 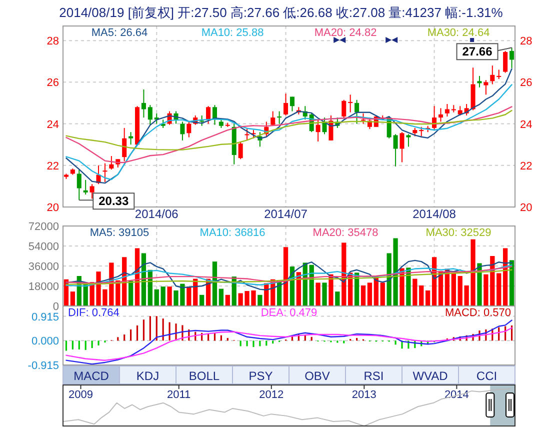 What do you see at coordinates (317, 376) in the screenshot?
I see `category-label: OBV` at bounding box center [317, 376].